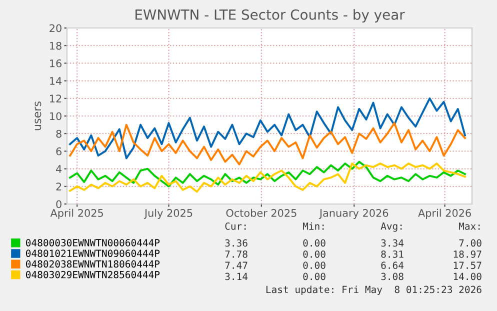  I want to click on text: 3.14, so click(236, 276).